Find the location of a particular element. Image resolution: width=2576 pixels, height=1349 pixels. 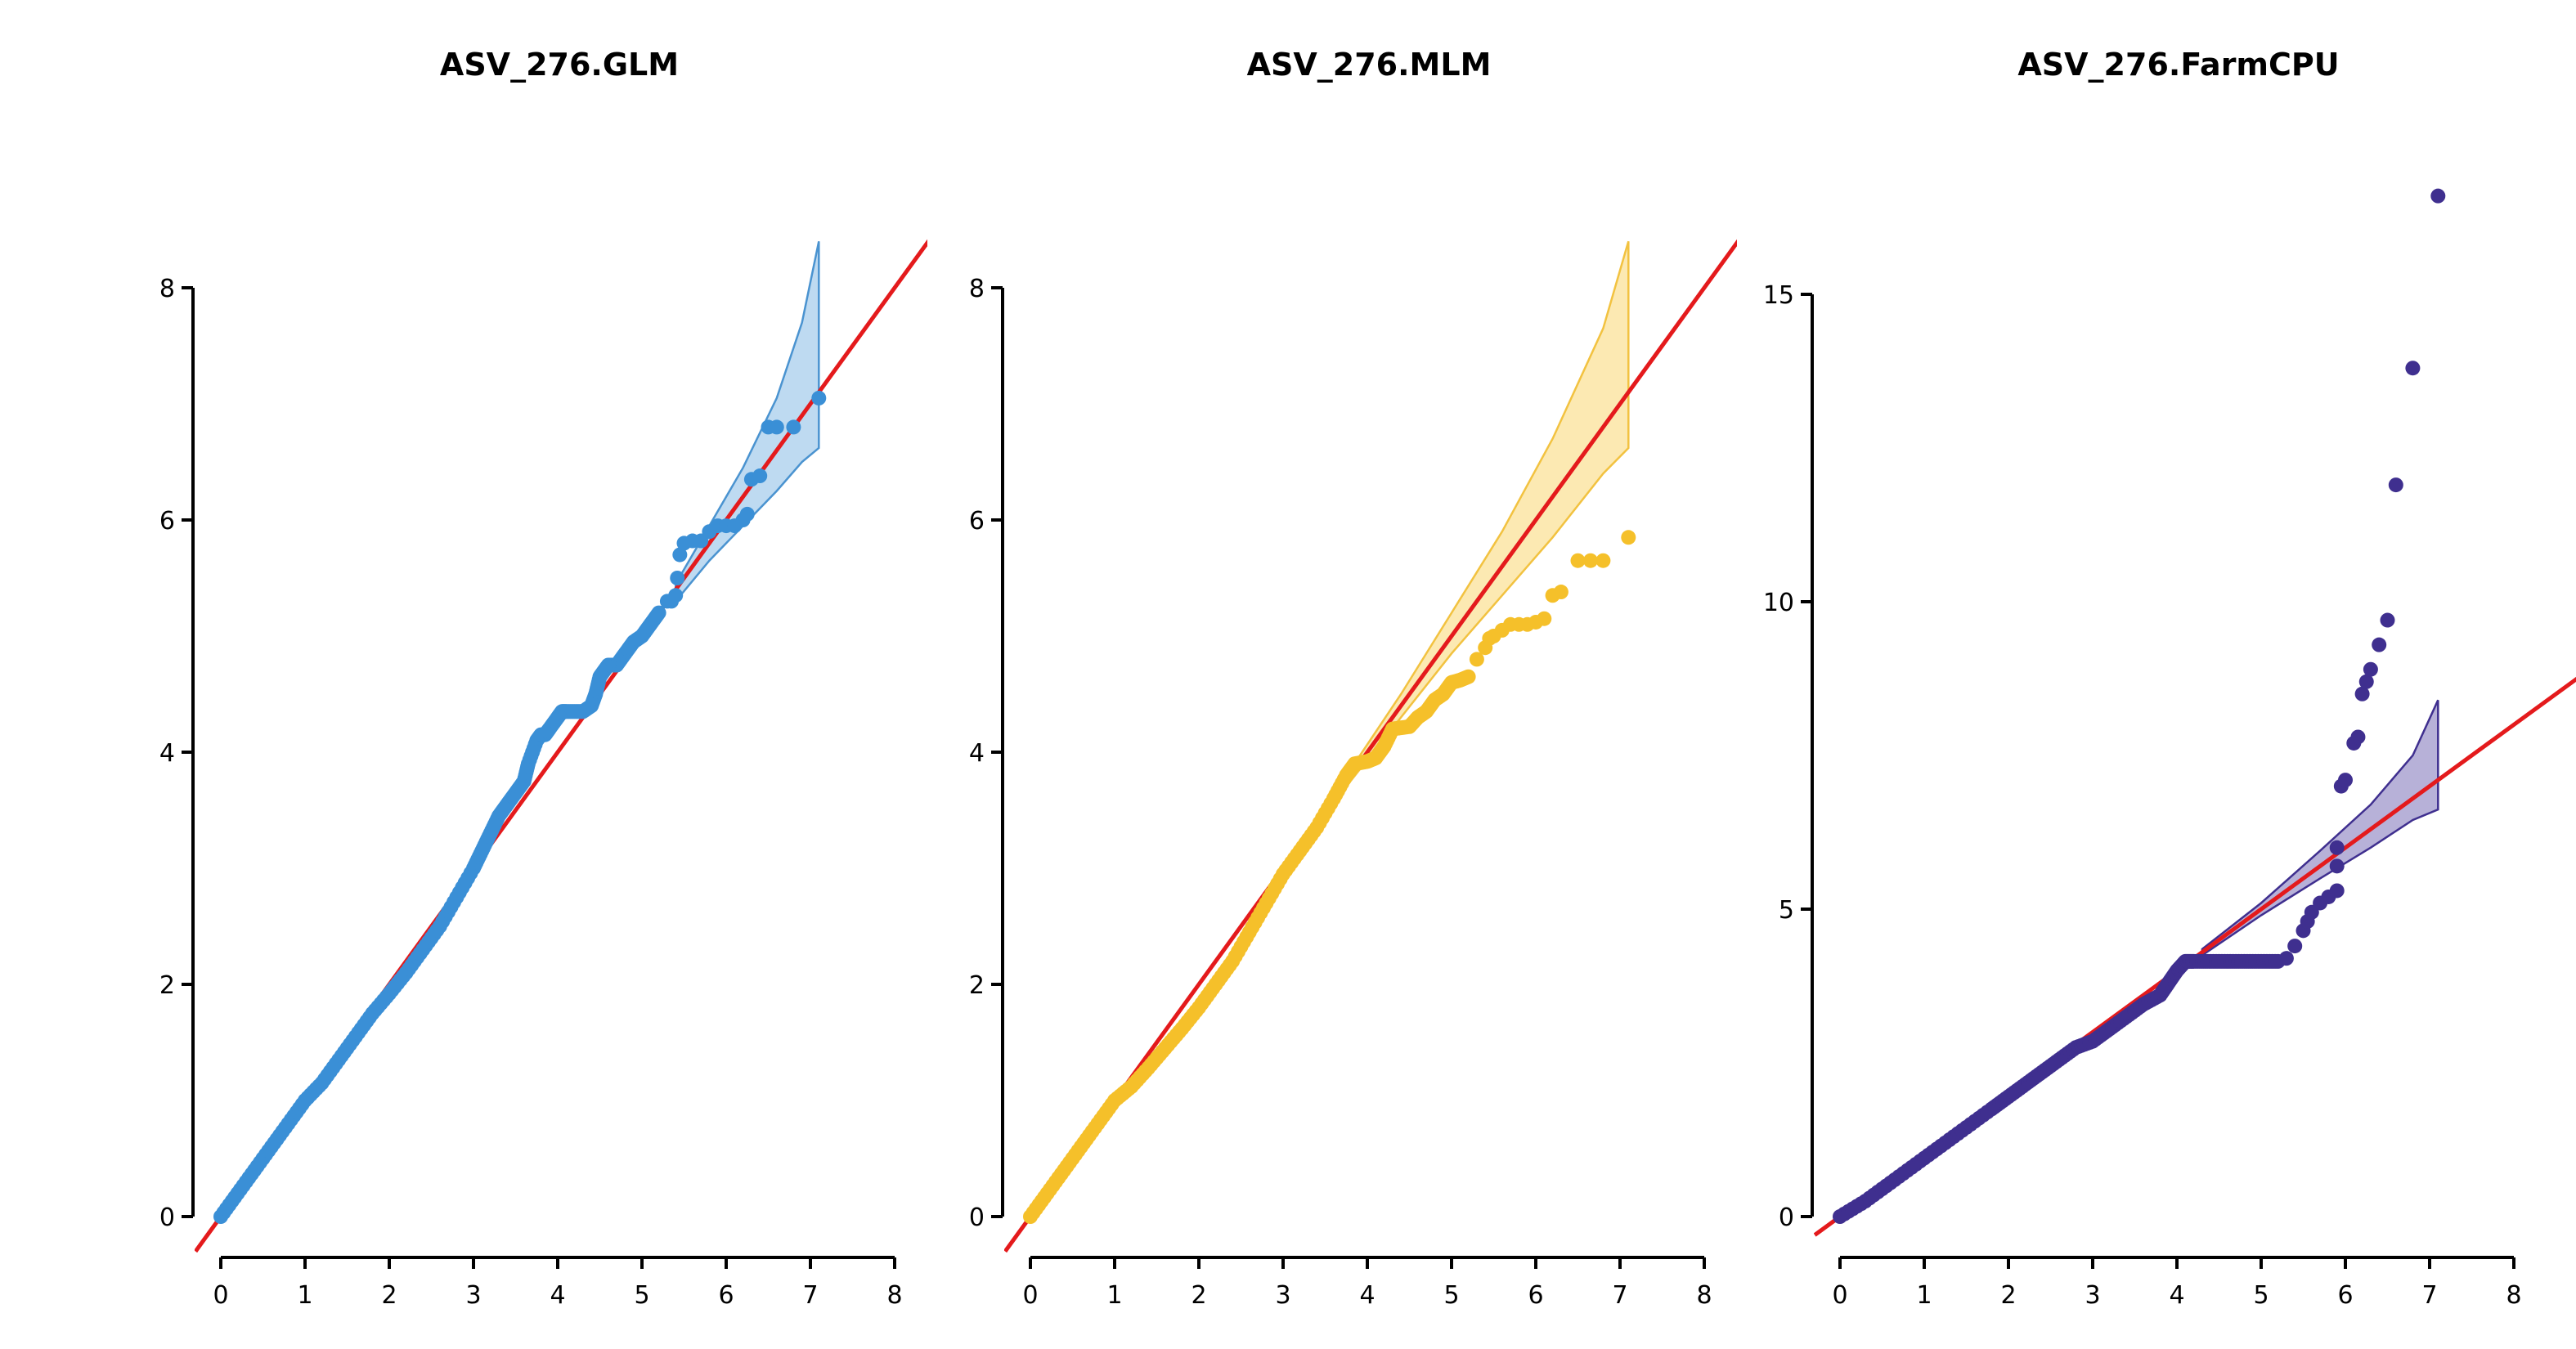

y-tick-label: 5 is located at coordinates (1786, 911).